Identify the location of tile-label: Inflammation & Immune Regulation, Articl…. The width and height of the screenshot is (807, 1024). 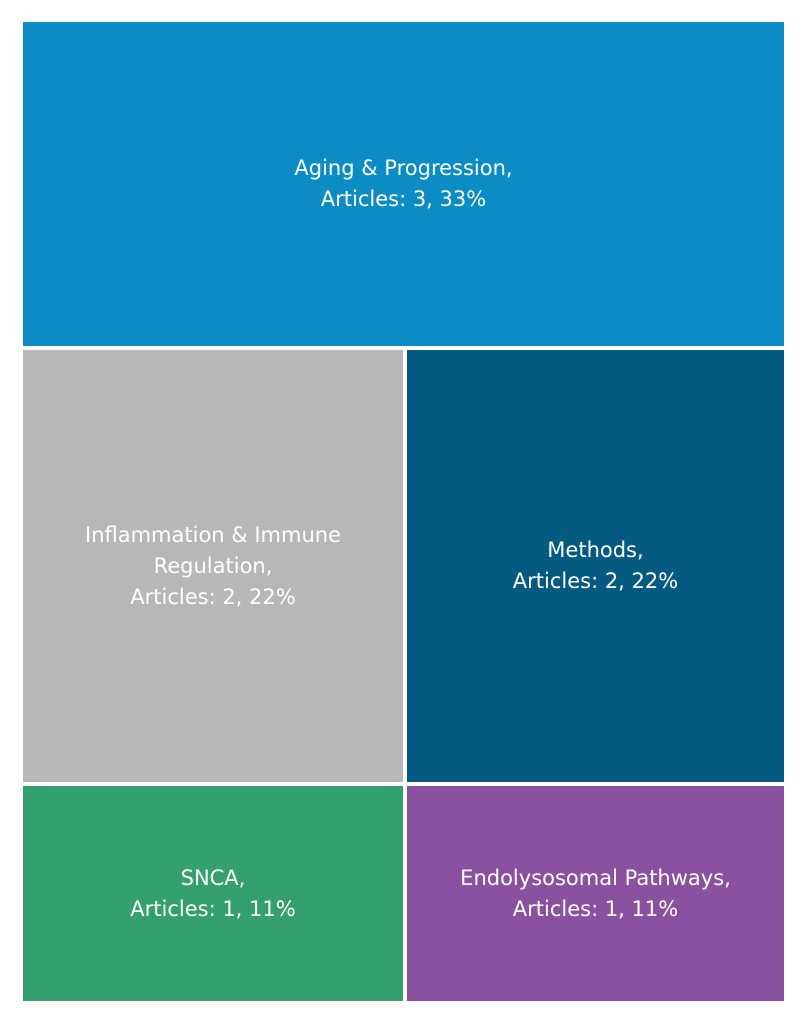
(213, 566).